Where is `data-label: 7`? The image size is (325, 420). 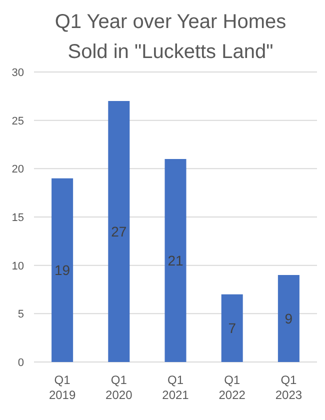
data-label: 7 is located at coordinates (232, 328).